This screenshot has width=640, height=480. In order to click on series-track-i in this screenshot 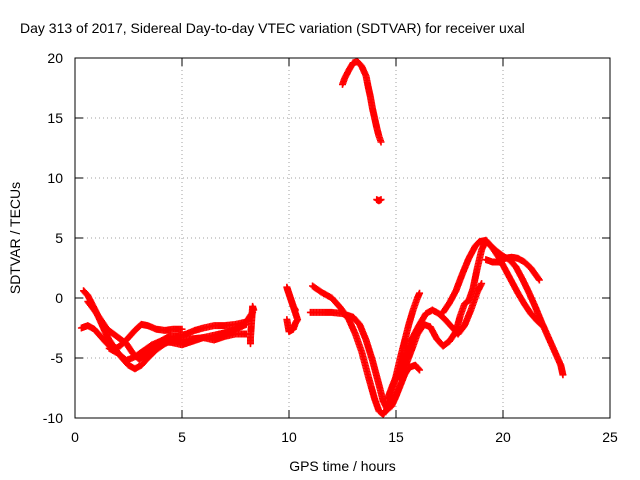, I will do `click(434, 341)`.